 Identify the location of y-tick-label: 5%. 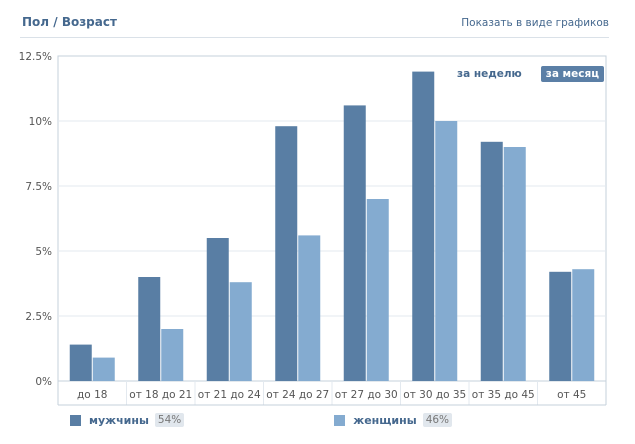
(43, 252).